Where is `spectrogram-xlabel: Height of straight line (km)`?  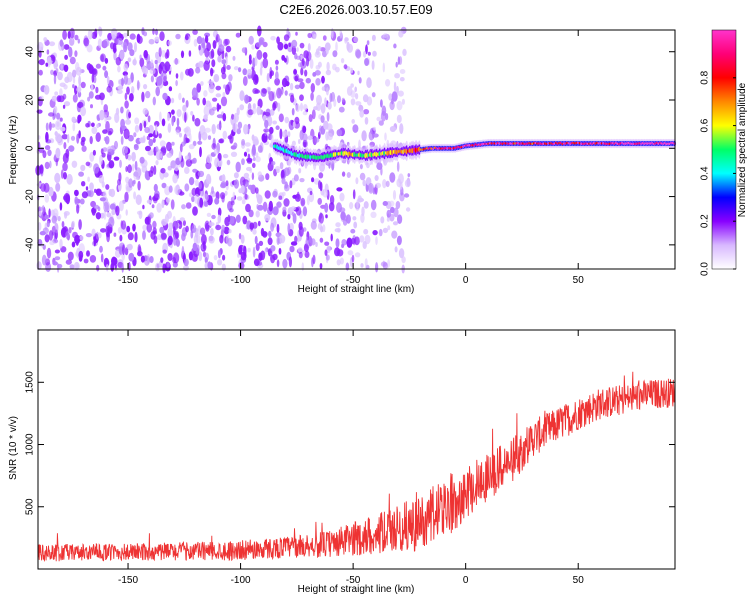 spectrogram-xlabel: Height of straight line (km) is located at coordinates (356, 289).